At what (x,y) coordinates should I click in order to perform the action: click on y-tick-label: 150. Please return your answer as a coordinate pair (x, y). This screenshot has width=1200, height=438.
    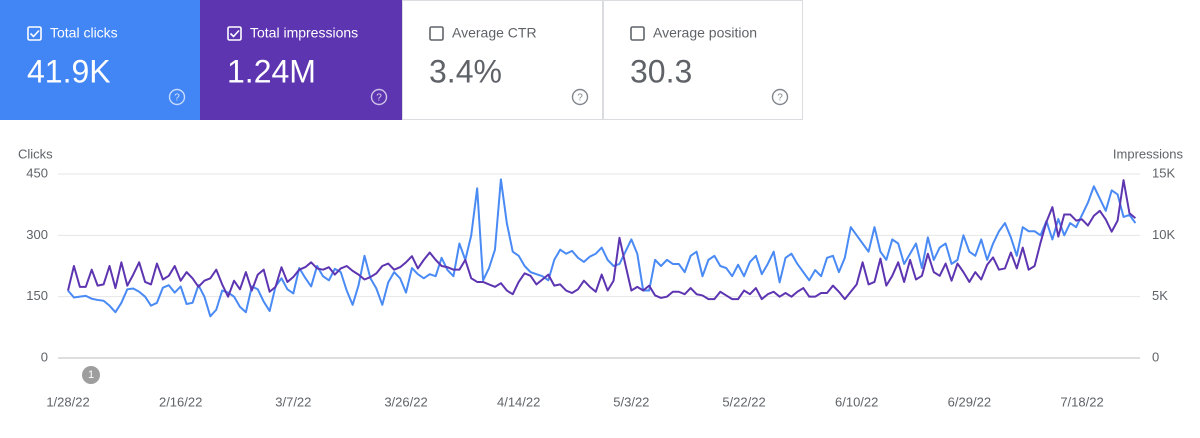
    Looking at the image, I should click on (37, 295).